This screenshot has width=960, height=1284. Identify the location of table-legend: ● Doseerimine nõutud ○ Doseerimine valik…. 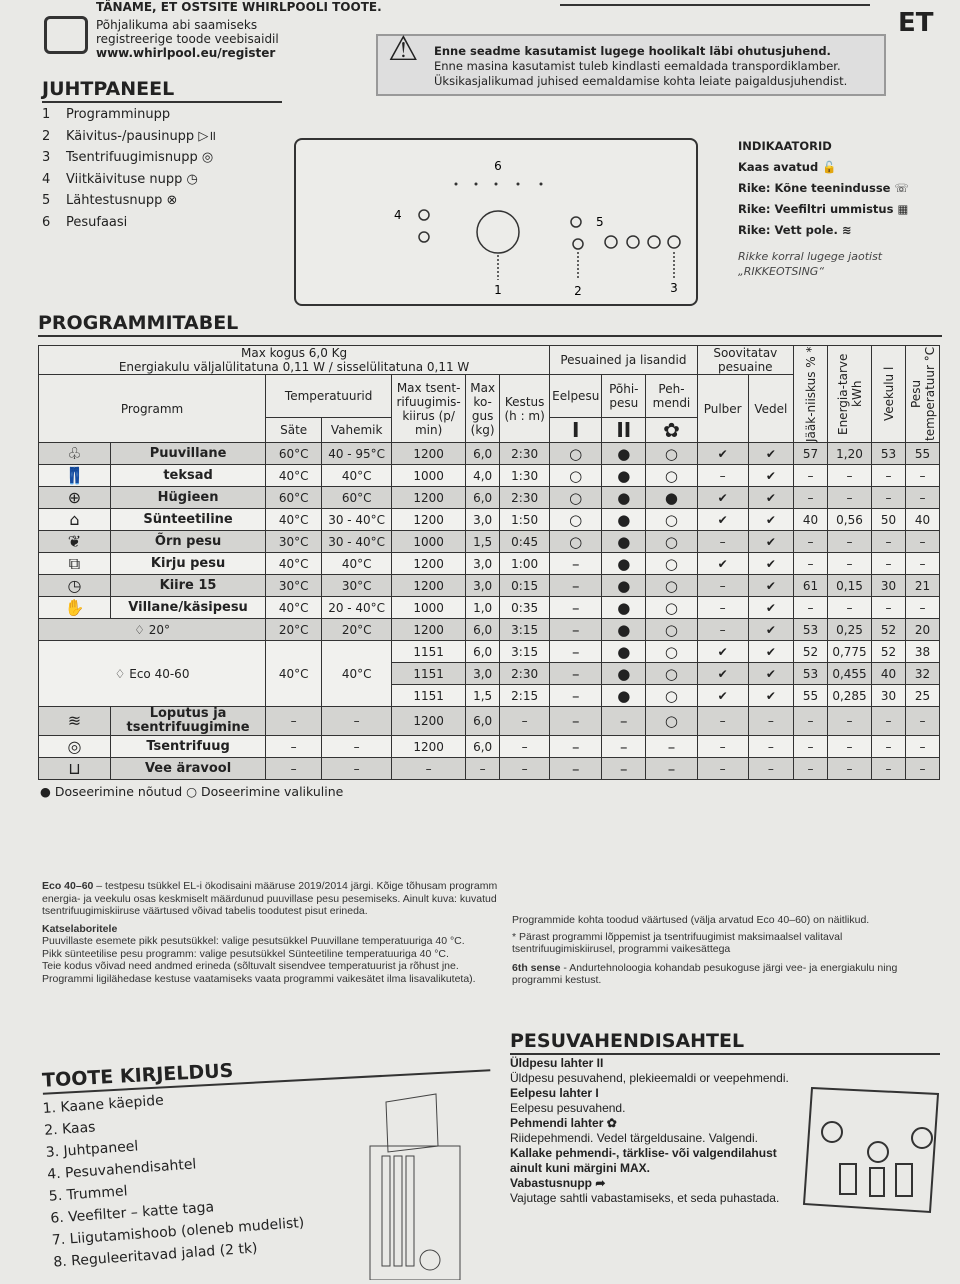
(192, 791).